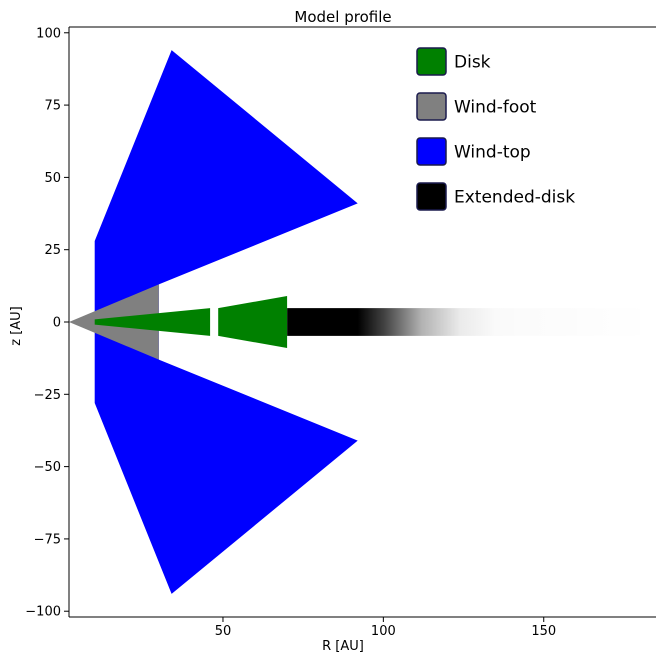  What do you see at coordinates (47, 395) in the screenshot?
I see `y-tick-label: −25` at bounding box center [47, 395].